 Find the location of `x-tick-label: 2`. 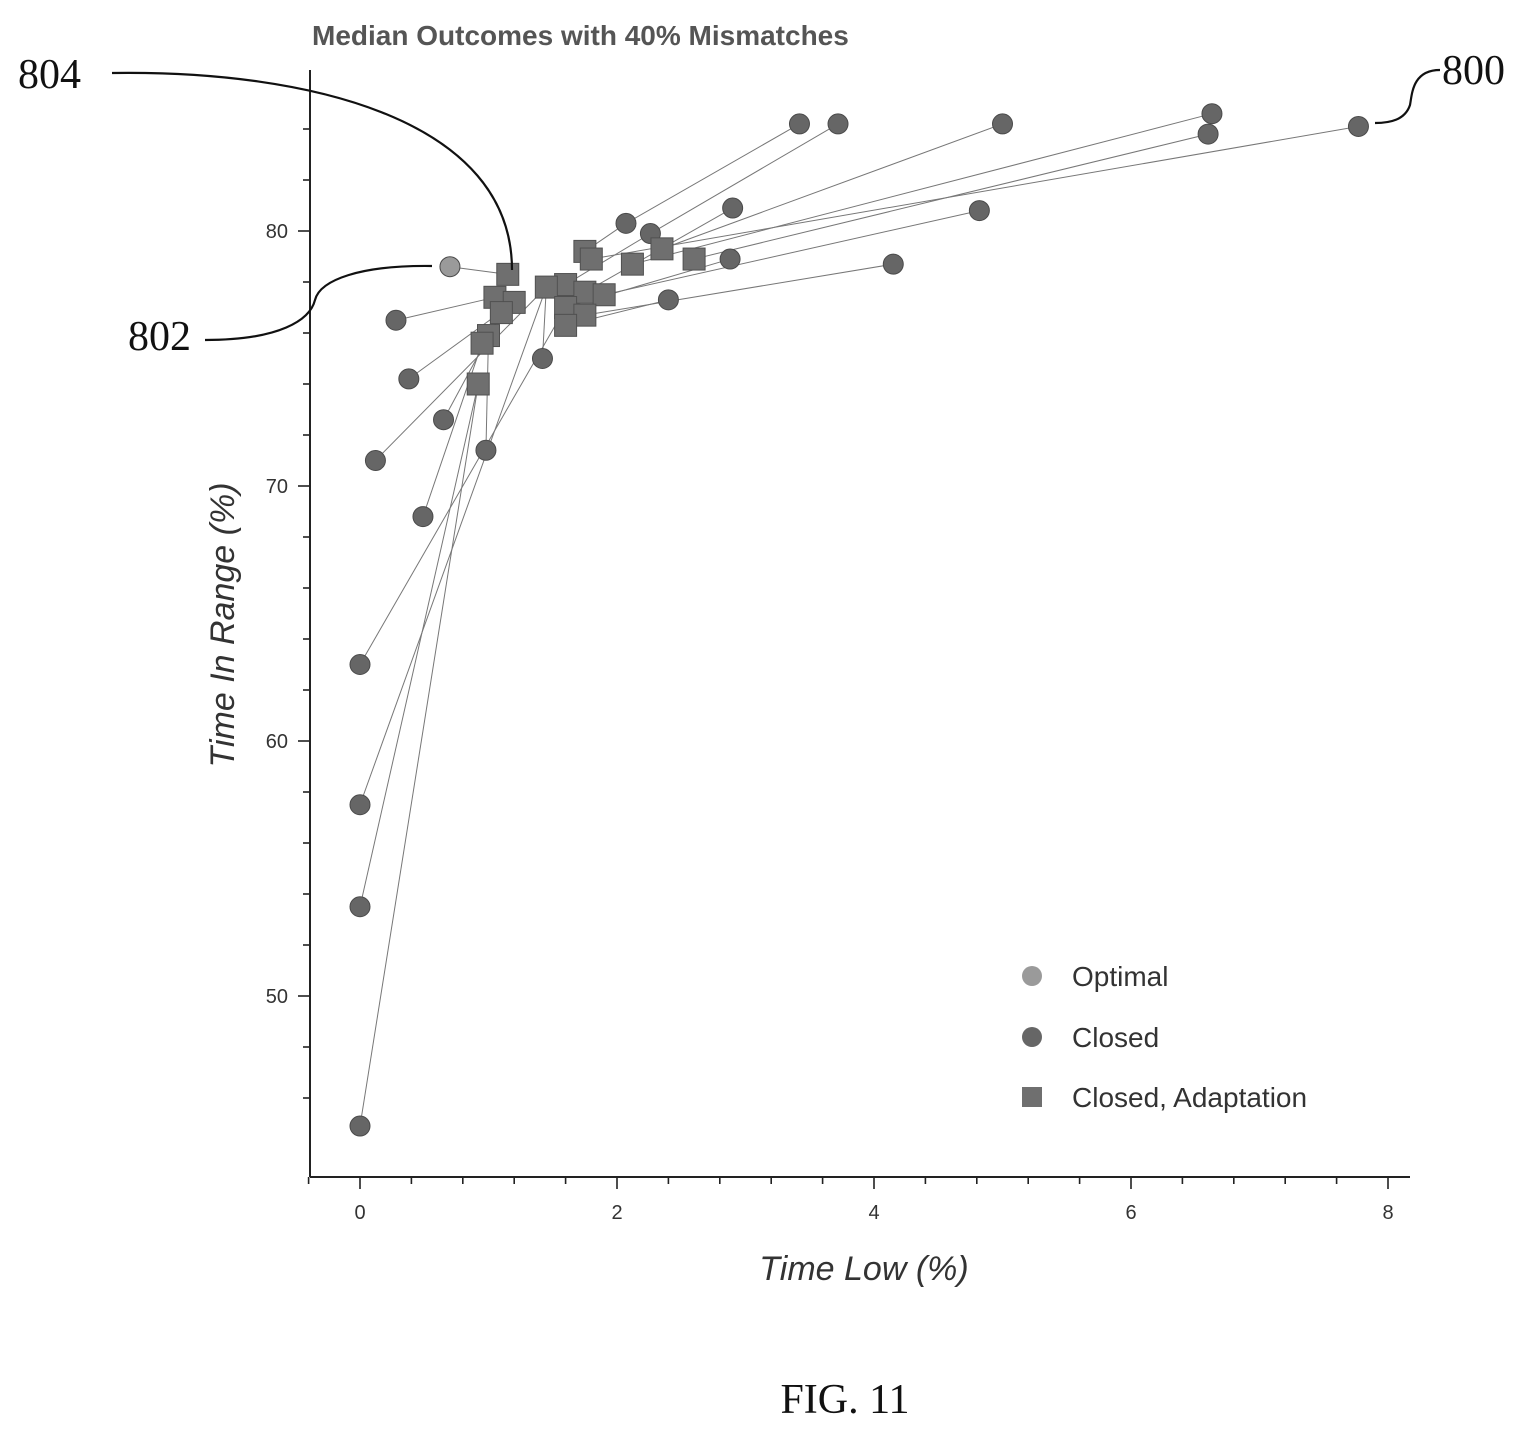

x-tick-label: 2 is located at coordinates (616, 1213).